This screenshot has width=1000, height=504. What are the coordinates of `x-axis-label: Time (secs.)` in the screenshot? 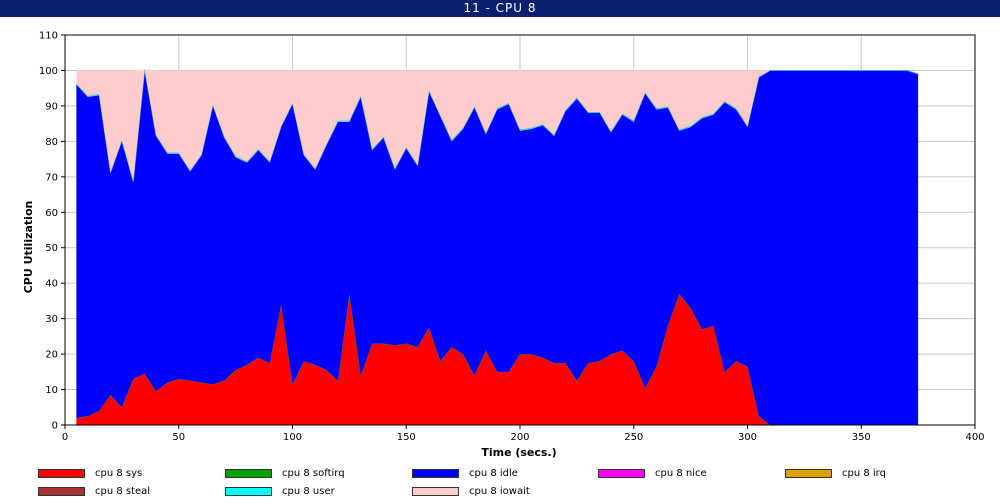 It's located at (518, 452).